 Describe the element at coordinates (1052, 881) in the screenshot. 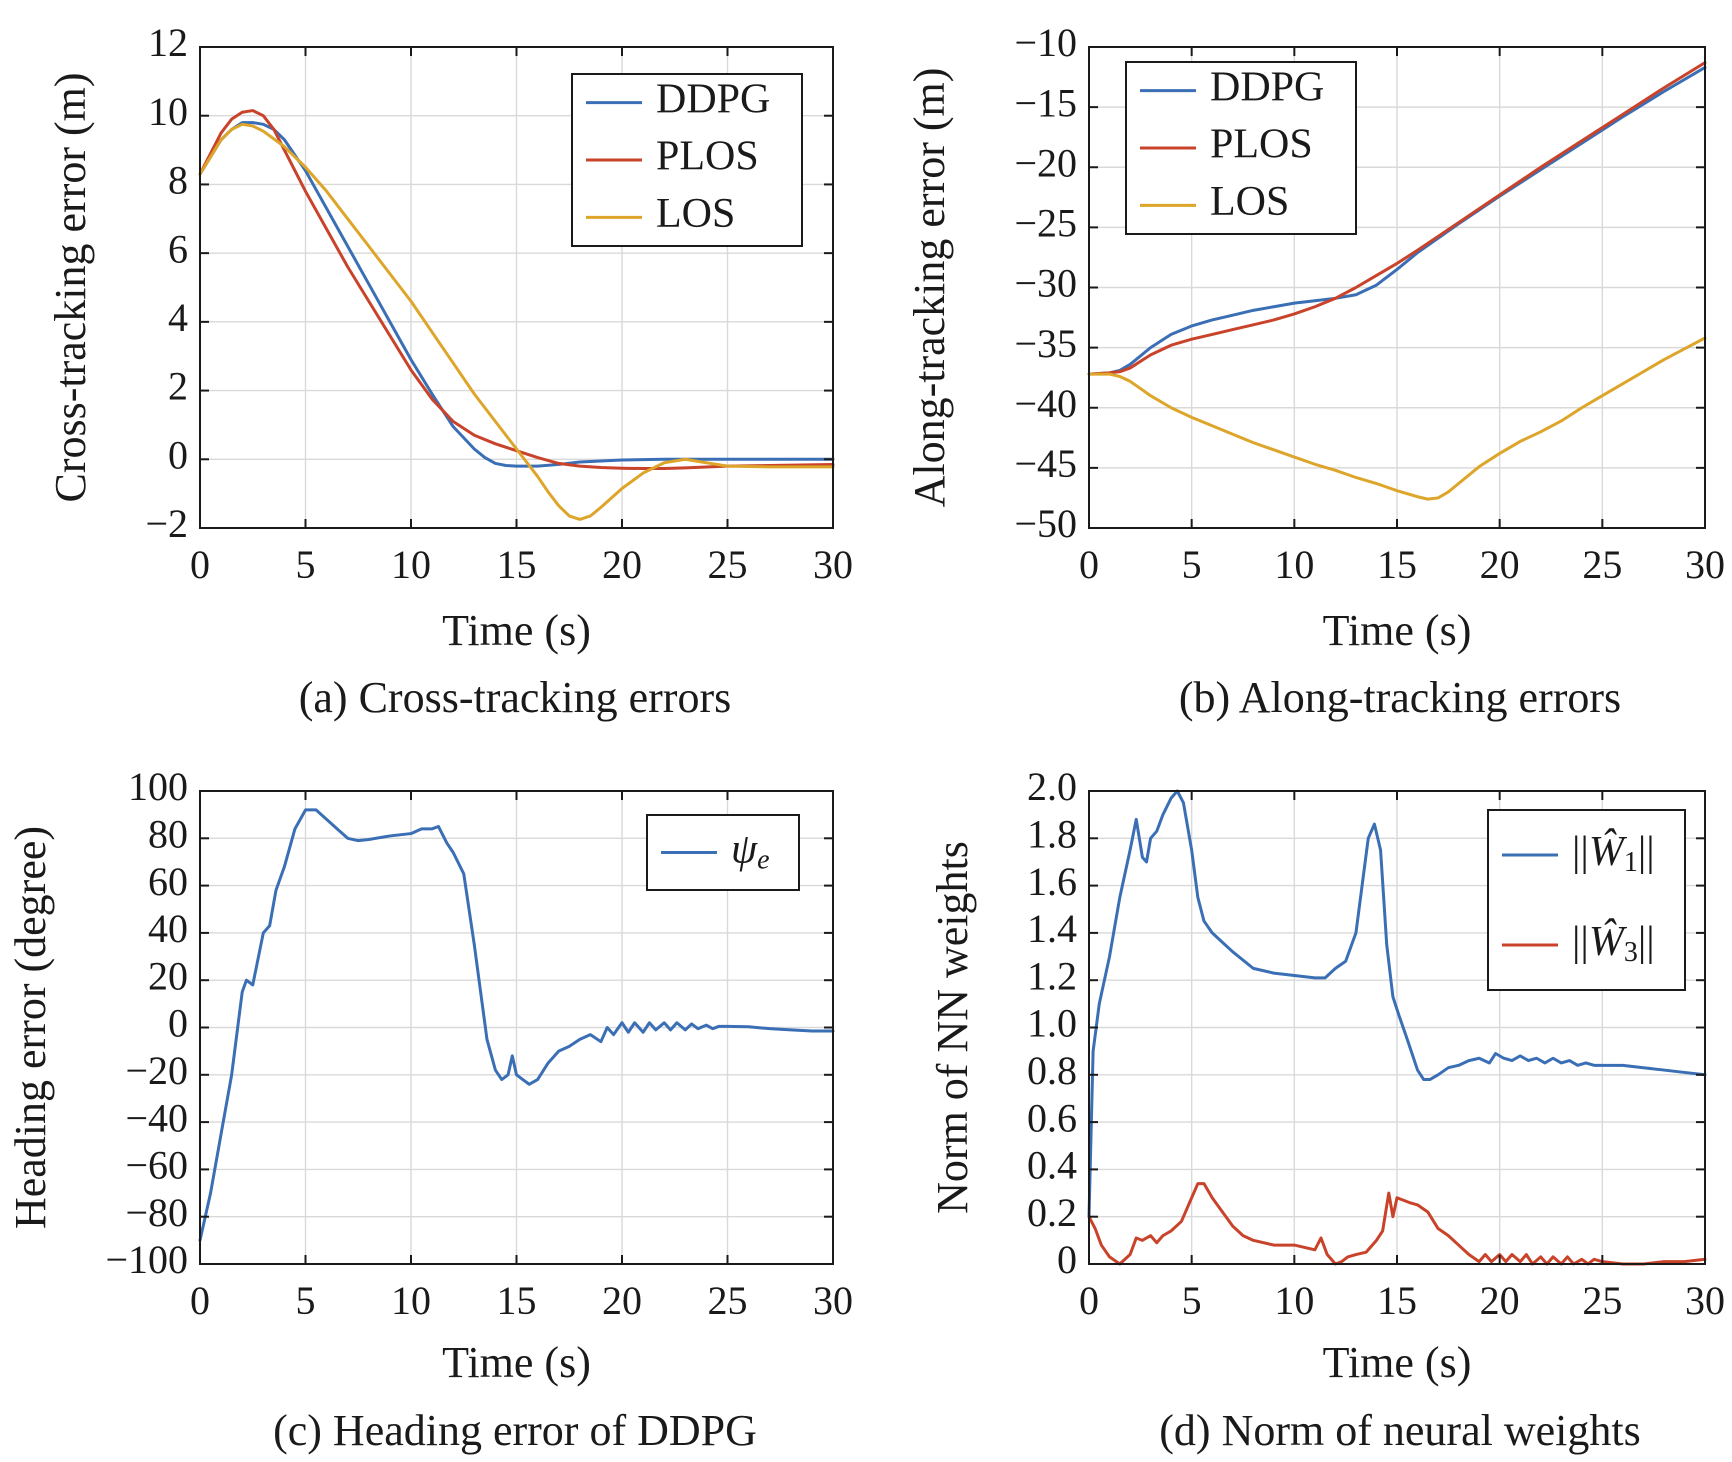

I see `y-tick-label: 1.6` at that location.